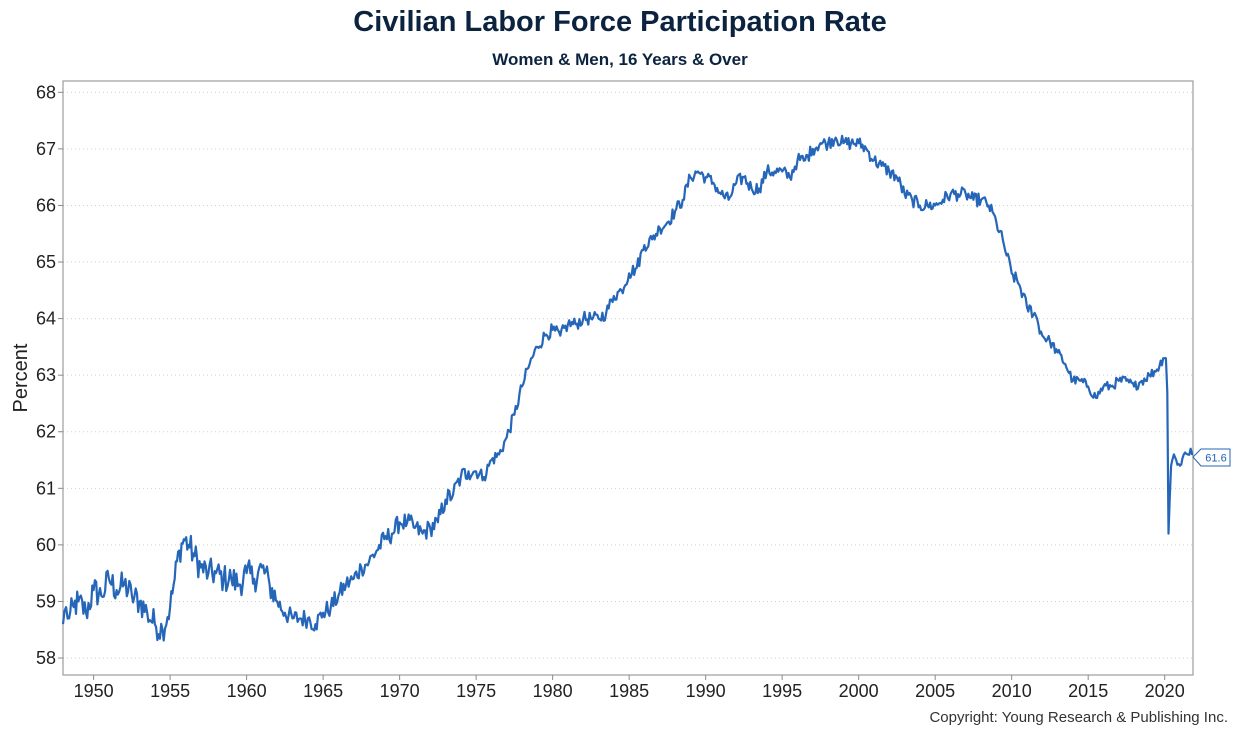  What do you see at coordinates (94, 691) in the screenshot?
I see `x-tick-label: 1950` at bounding box center [94, 691].